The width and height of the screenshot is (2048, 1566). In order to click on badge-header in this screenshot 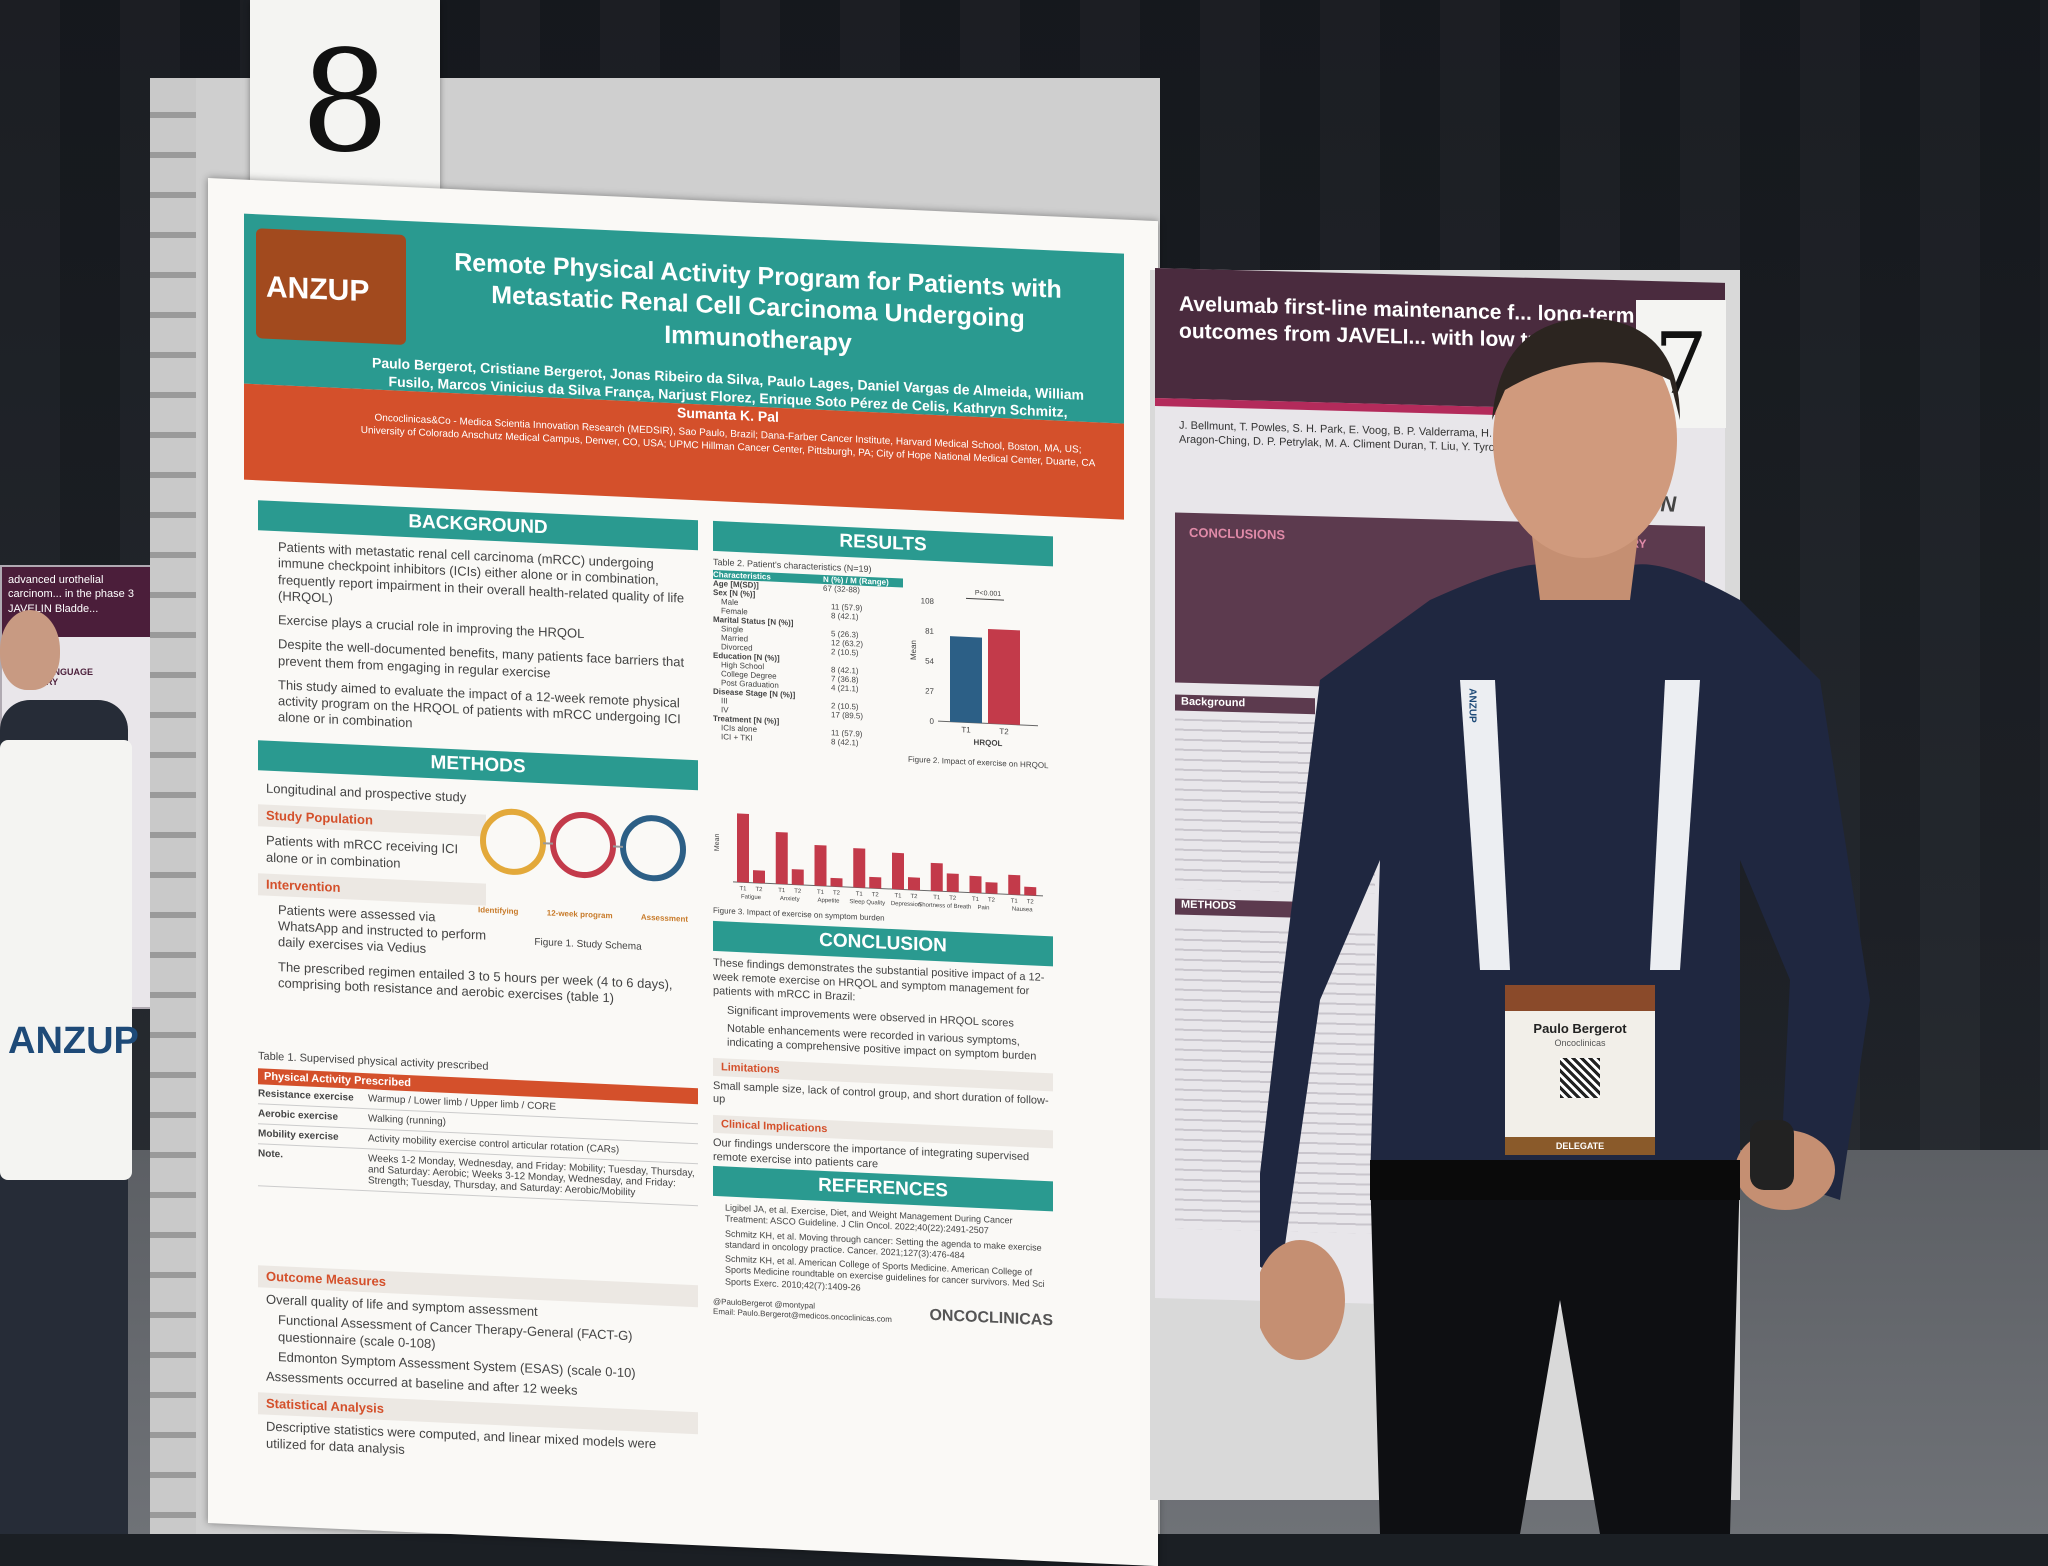, I will do `click(1580, 998)`.